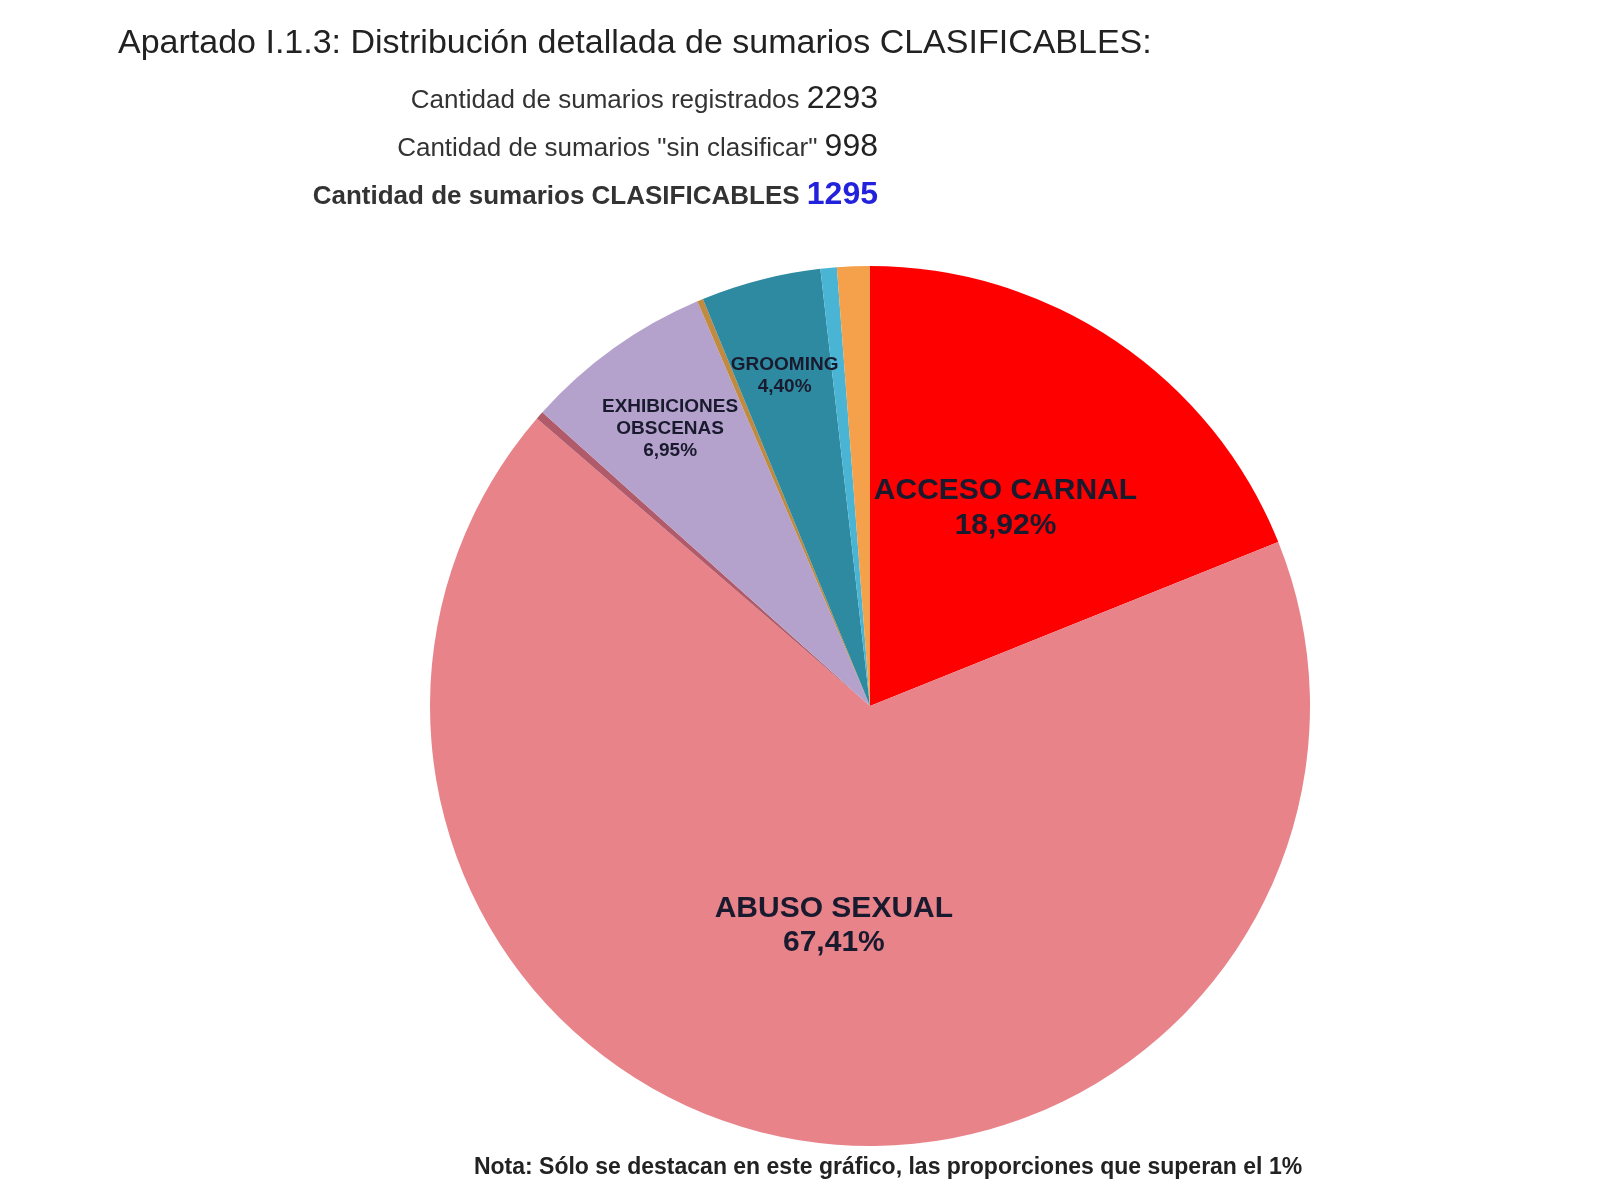  Describe the element at coordinates (834, 906) in the screenshot. I see `slice-label: ABUSO SEXUAL` at that location.